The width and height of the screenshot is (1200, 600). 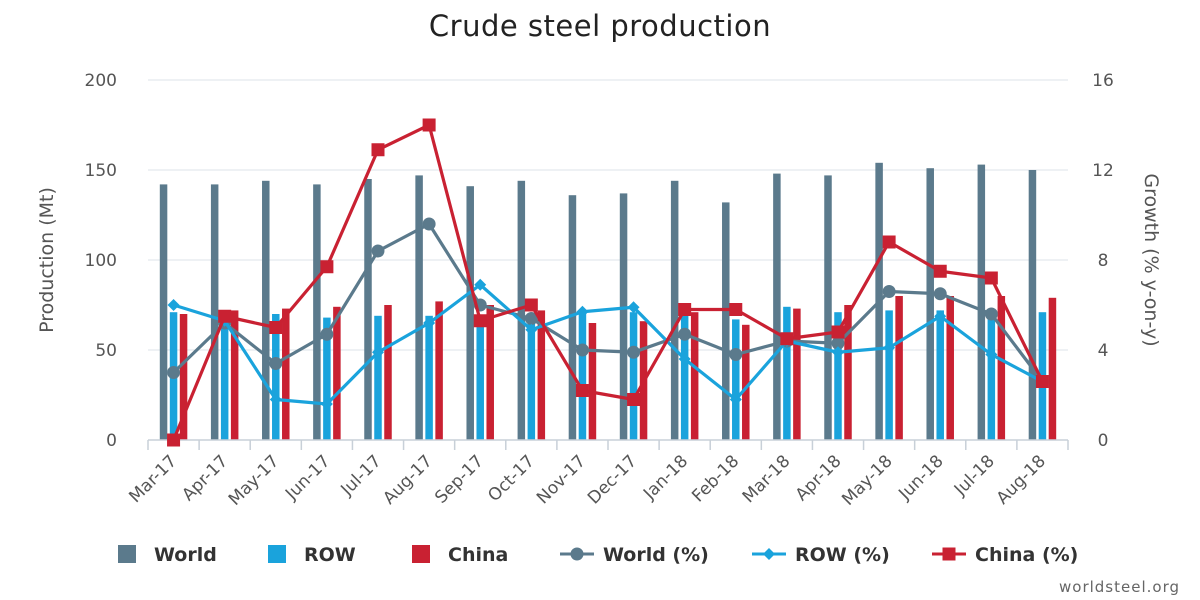 What do you see at coordinates (819, 478) in the screenshot?
I see `x-tick-label: Apr-18` at bounding box center [819, 478].